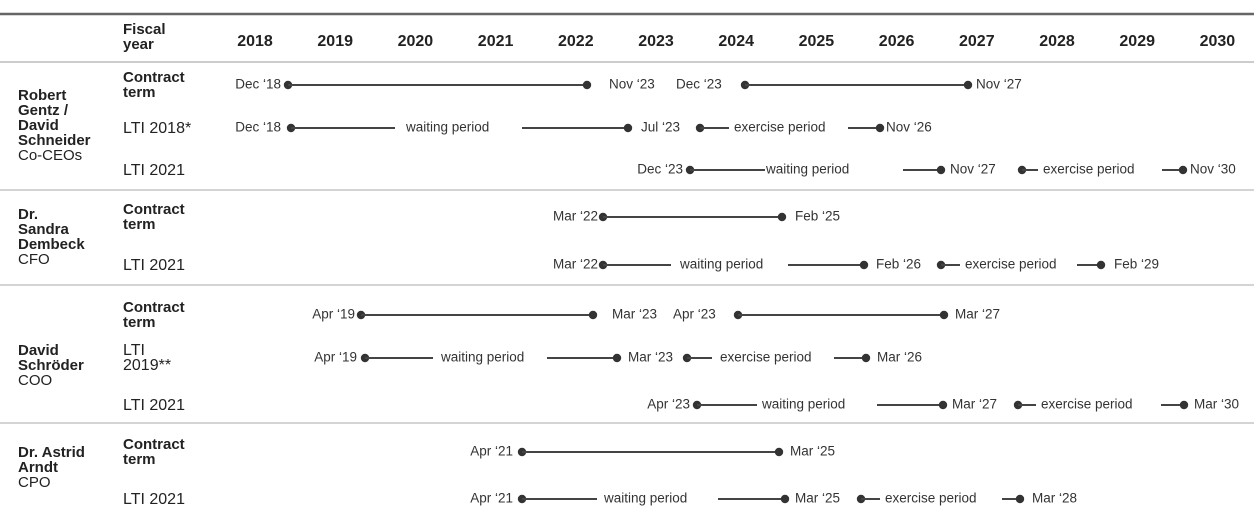  I want to click on timeline-label: Jul ‘23, so click(660, 127).